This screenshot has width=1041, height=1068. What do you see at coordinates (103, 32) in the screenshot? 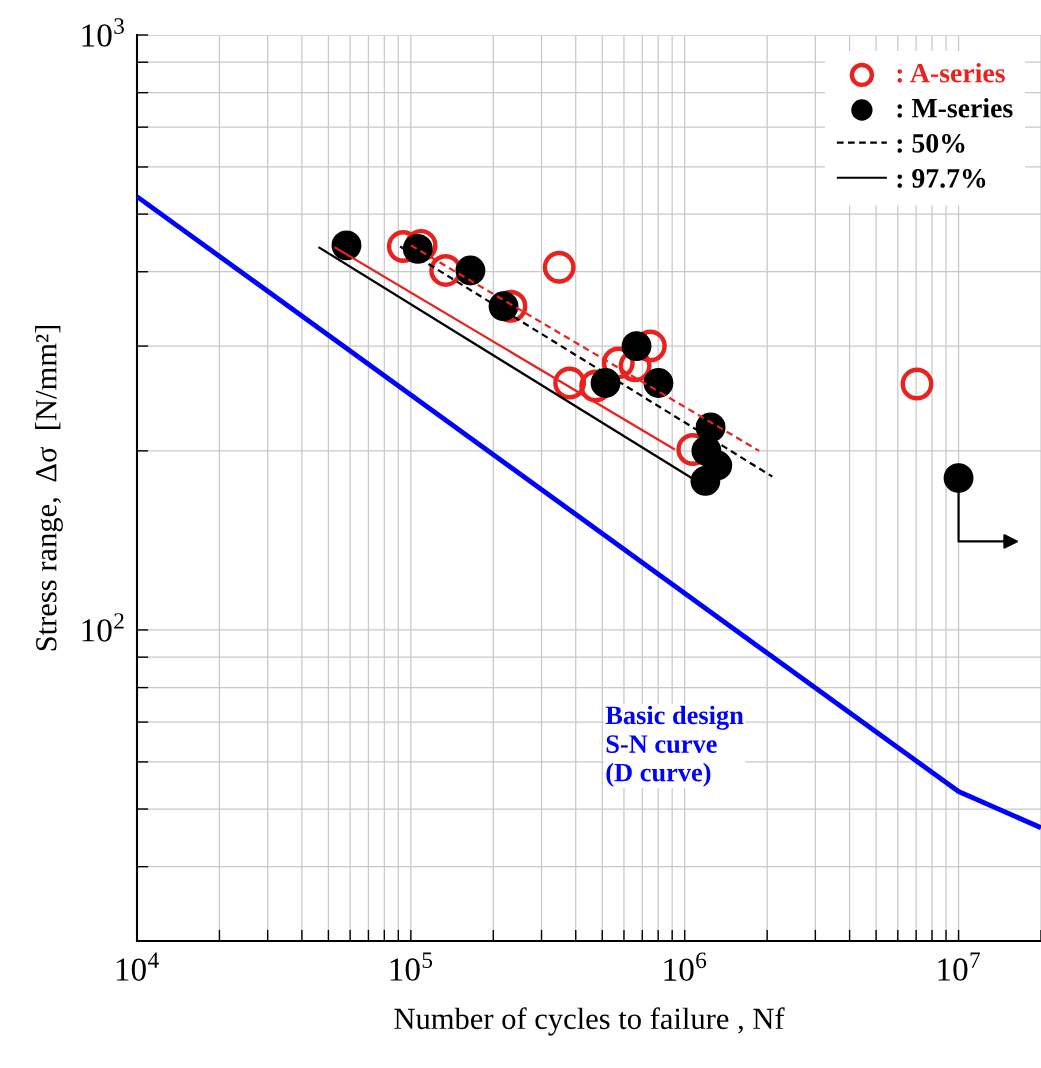
I see `y-tick-label: 10$^{3}$` at bounding box center [103, 32].